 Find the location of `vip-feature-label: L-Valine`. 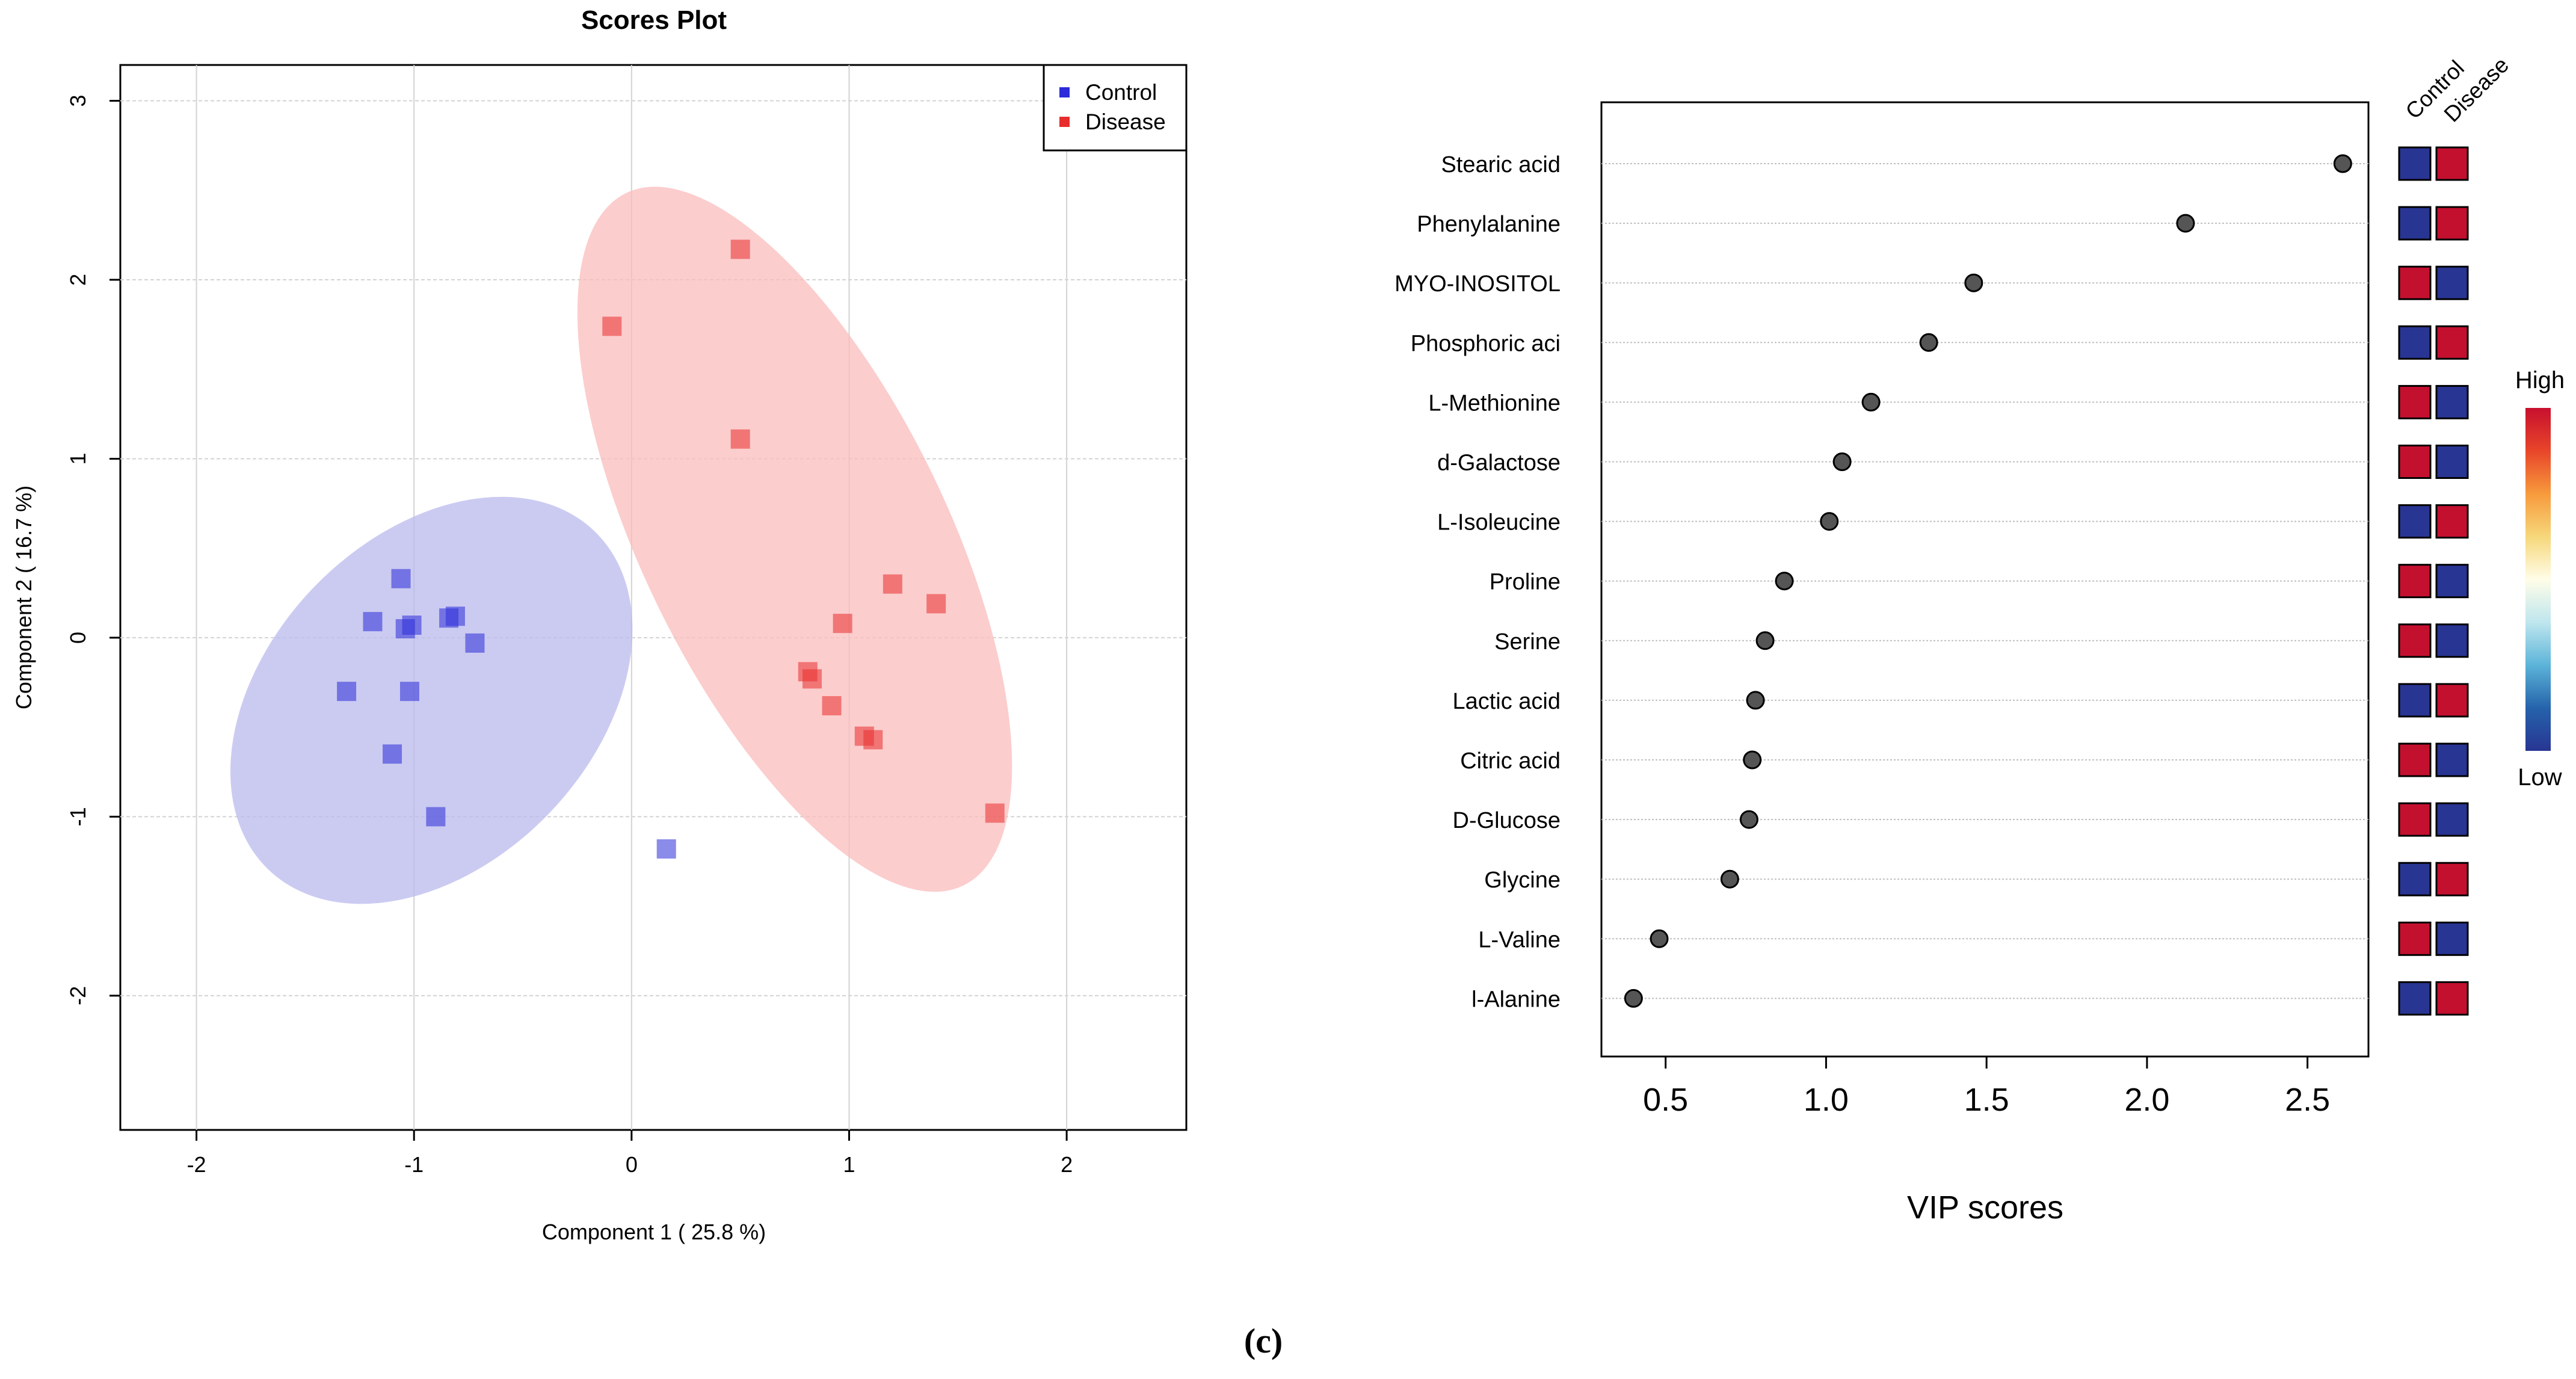

vip-feature-label: L-Valine is located at coordinates (1519, 939).